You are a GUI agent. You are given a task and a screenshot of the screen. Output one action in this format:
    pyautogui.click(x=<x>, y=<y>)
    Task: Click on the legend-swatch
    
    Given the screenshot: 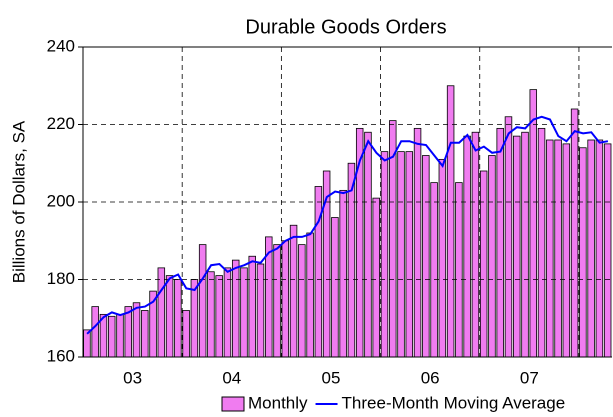 What is the action you would take?
    pyautogui.click(x=233, y=404)
    